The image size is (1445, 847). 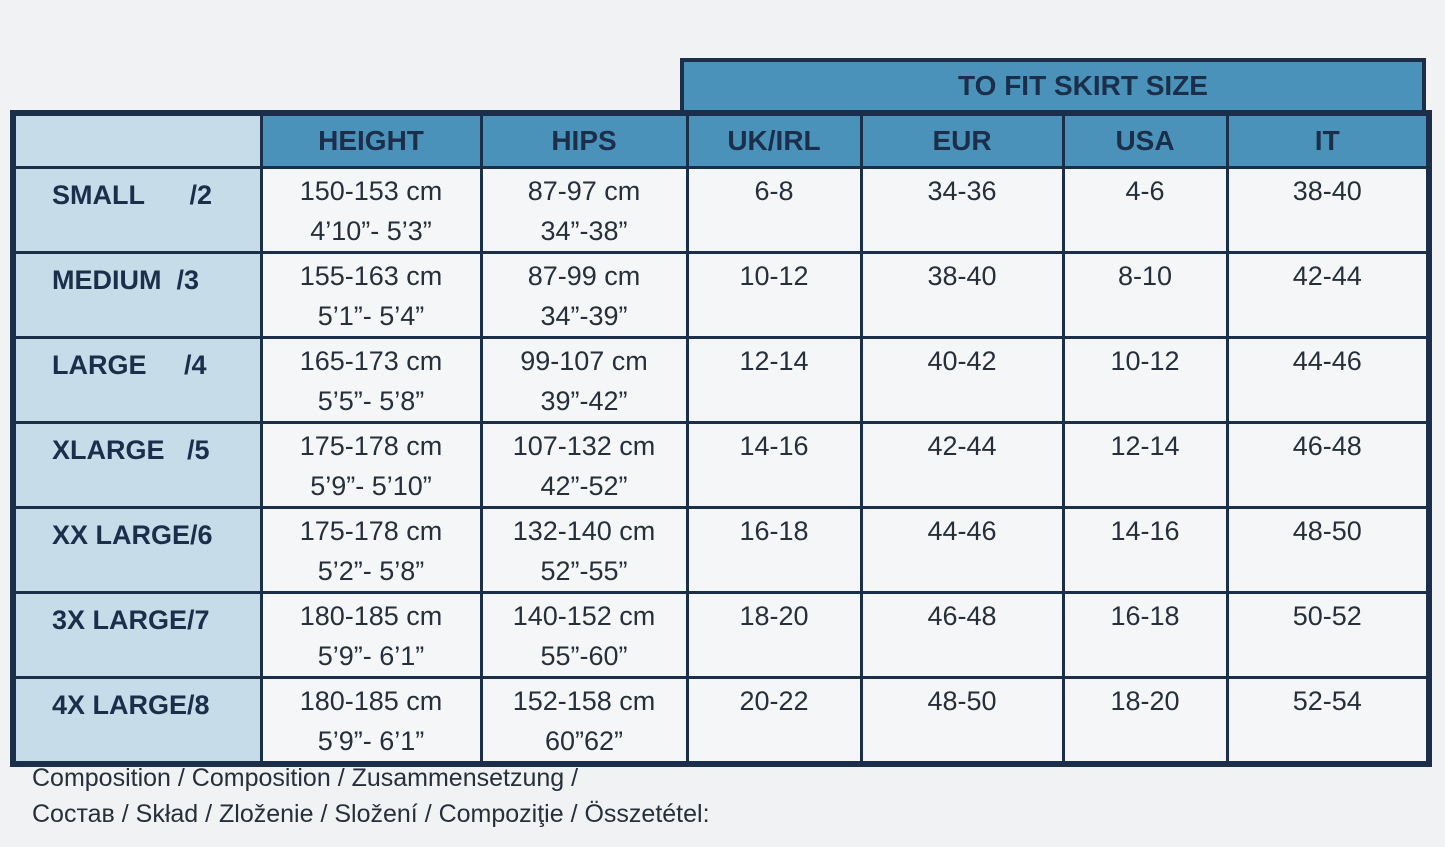 What do you see at coordinates (137, 721) in the screenshot?
I see `size-label: 4X LARGE/8` at bounding box center [137, 721].